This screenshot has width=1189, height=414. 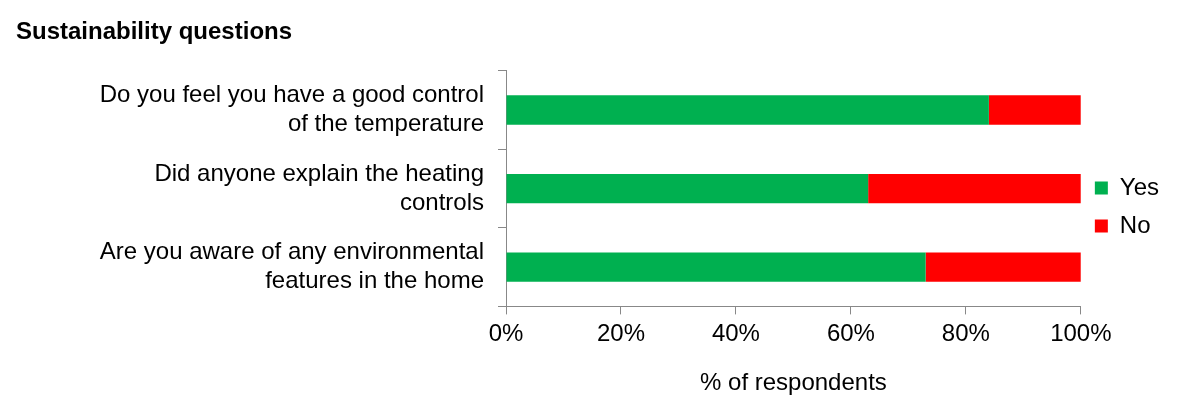 I want to click on y-tick-label: Do you feel you have a good control of the temperature, so click(x=291, y=108).